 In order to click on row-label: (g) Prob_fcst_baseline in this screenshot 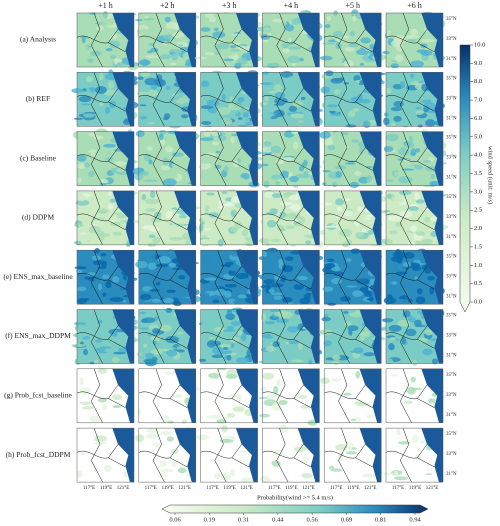, I will do `click(38, 395)`.